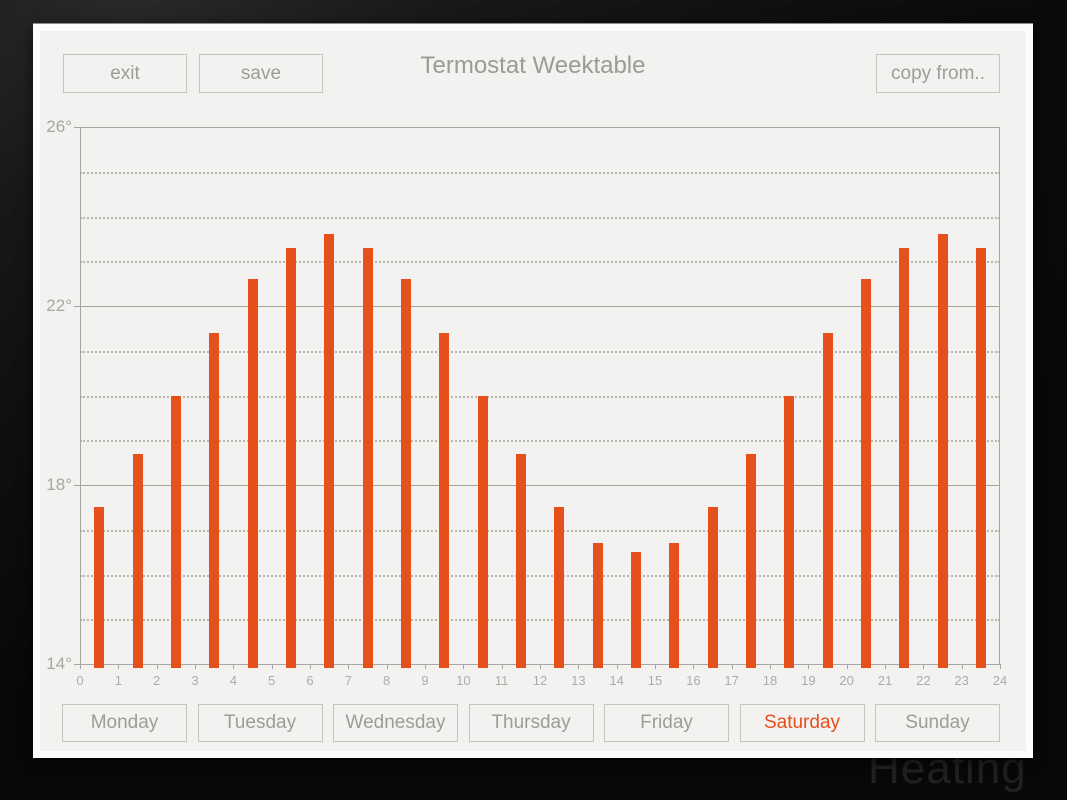 The height and width of the screenshot is (800, 1067). Describe the element at coordinates (261, 73) in the screenshot. I see `save-button: save` at that location.